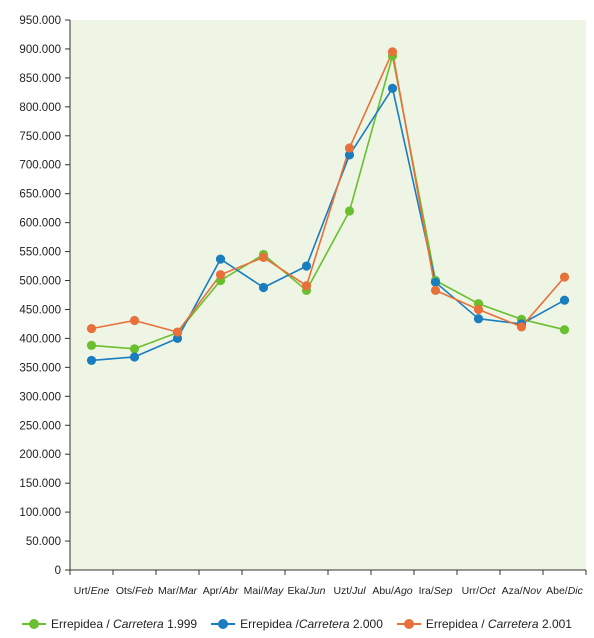 The image size is (594, 638). What do you see at coordinates (40, 166) in the screenshot?
I see `y-tick-label: 700.000` at bounding box center [40, 166].